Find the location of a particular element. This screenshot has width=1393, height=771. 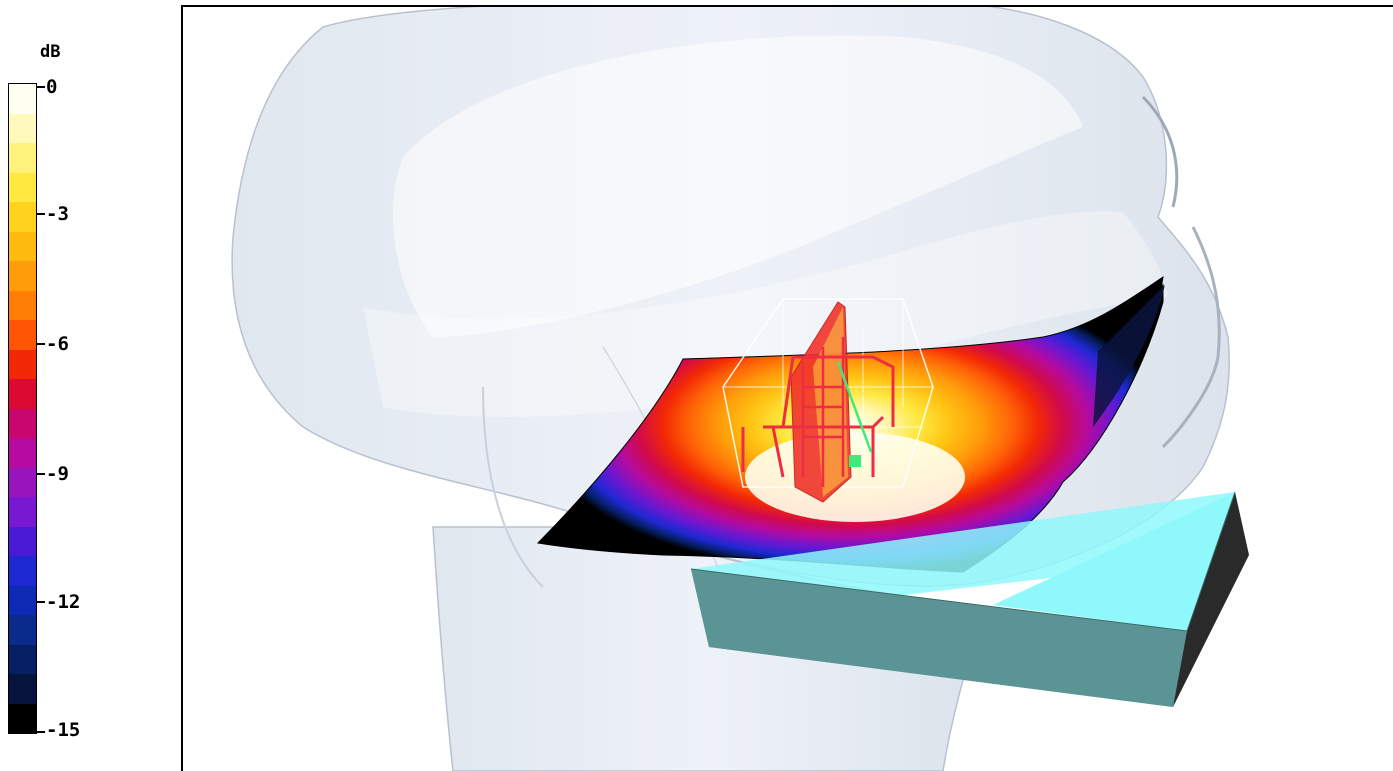

phone-model is located at coordinates (969, 599).